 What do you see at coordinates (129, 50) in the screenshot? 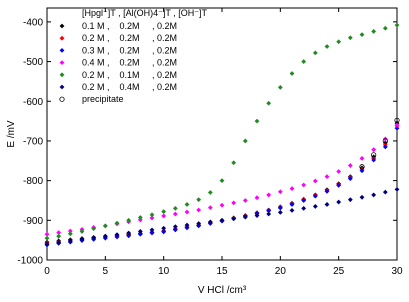
I see `legend-label: 0.3 M , 0.2M , 0.2M` at bounding box center [129, 50].